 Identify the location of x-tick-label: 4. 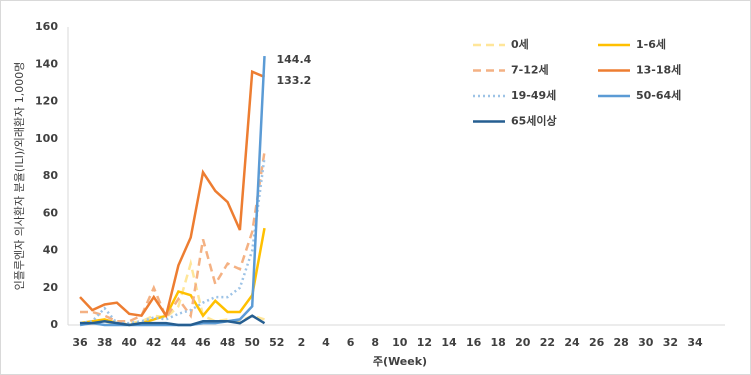
(326, 342).